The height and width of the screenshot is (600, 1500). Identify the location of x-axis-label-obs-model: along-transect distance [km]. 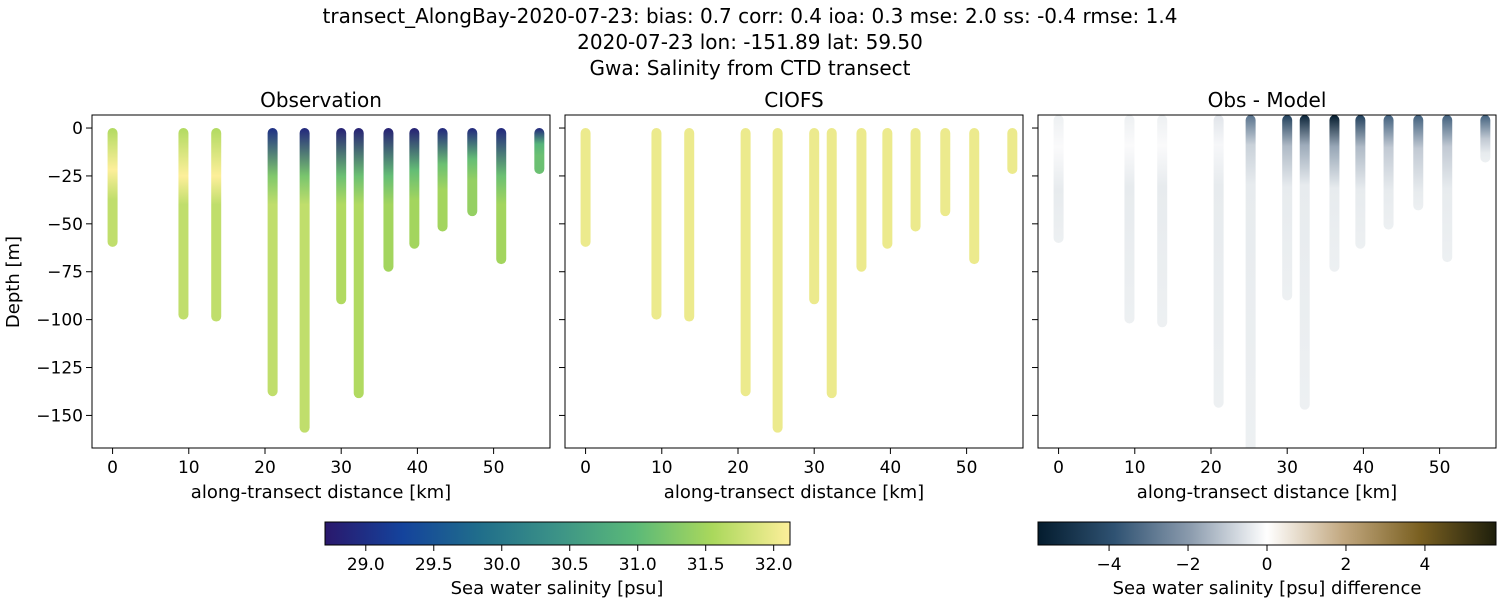
(1267, 492).